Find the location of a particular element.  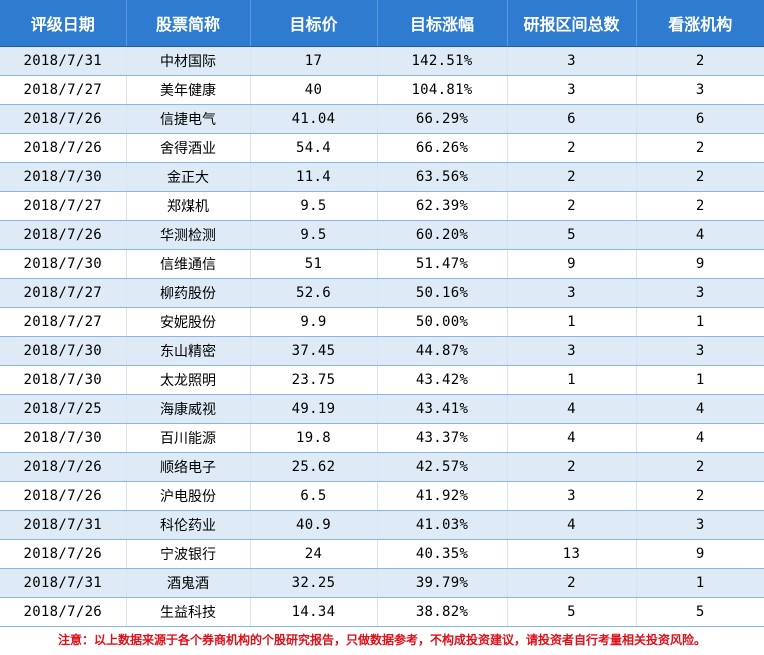

table-row: 2018/7/26 顺络电子 25.62 42.57% 2 2 is located at coordinates (382, 467).